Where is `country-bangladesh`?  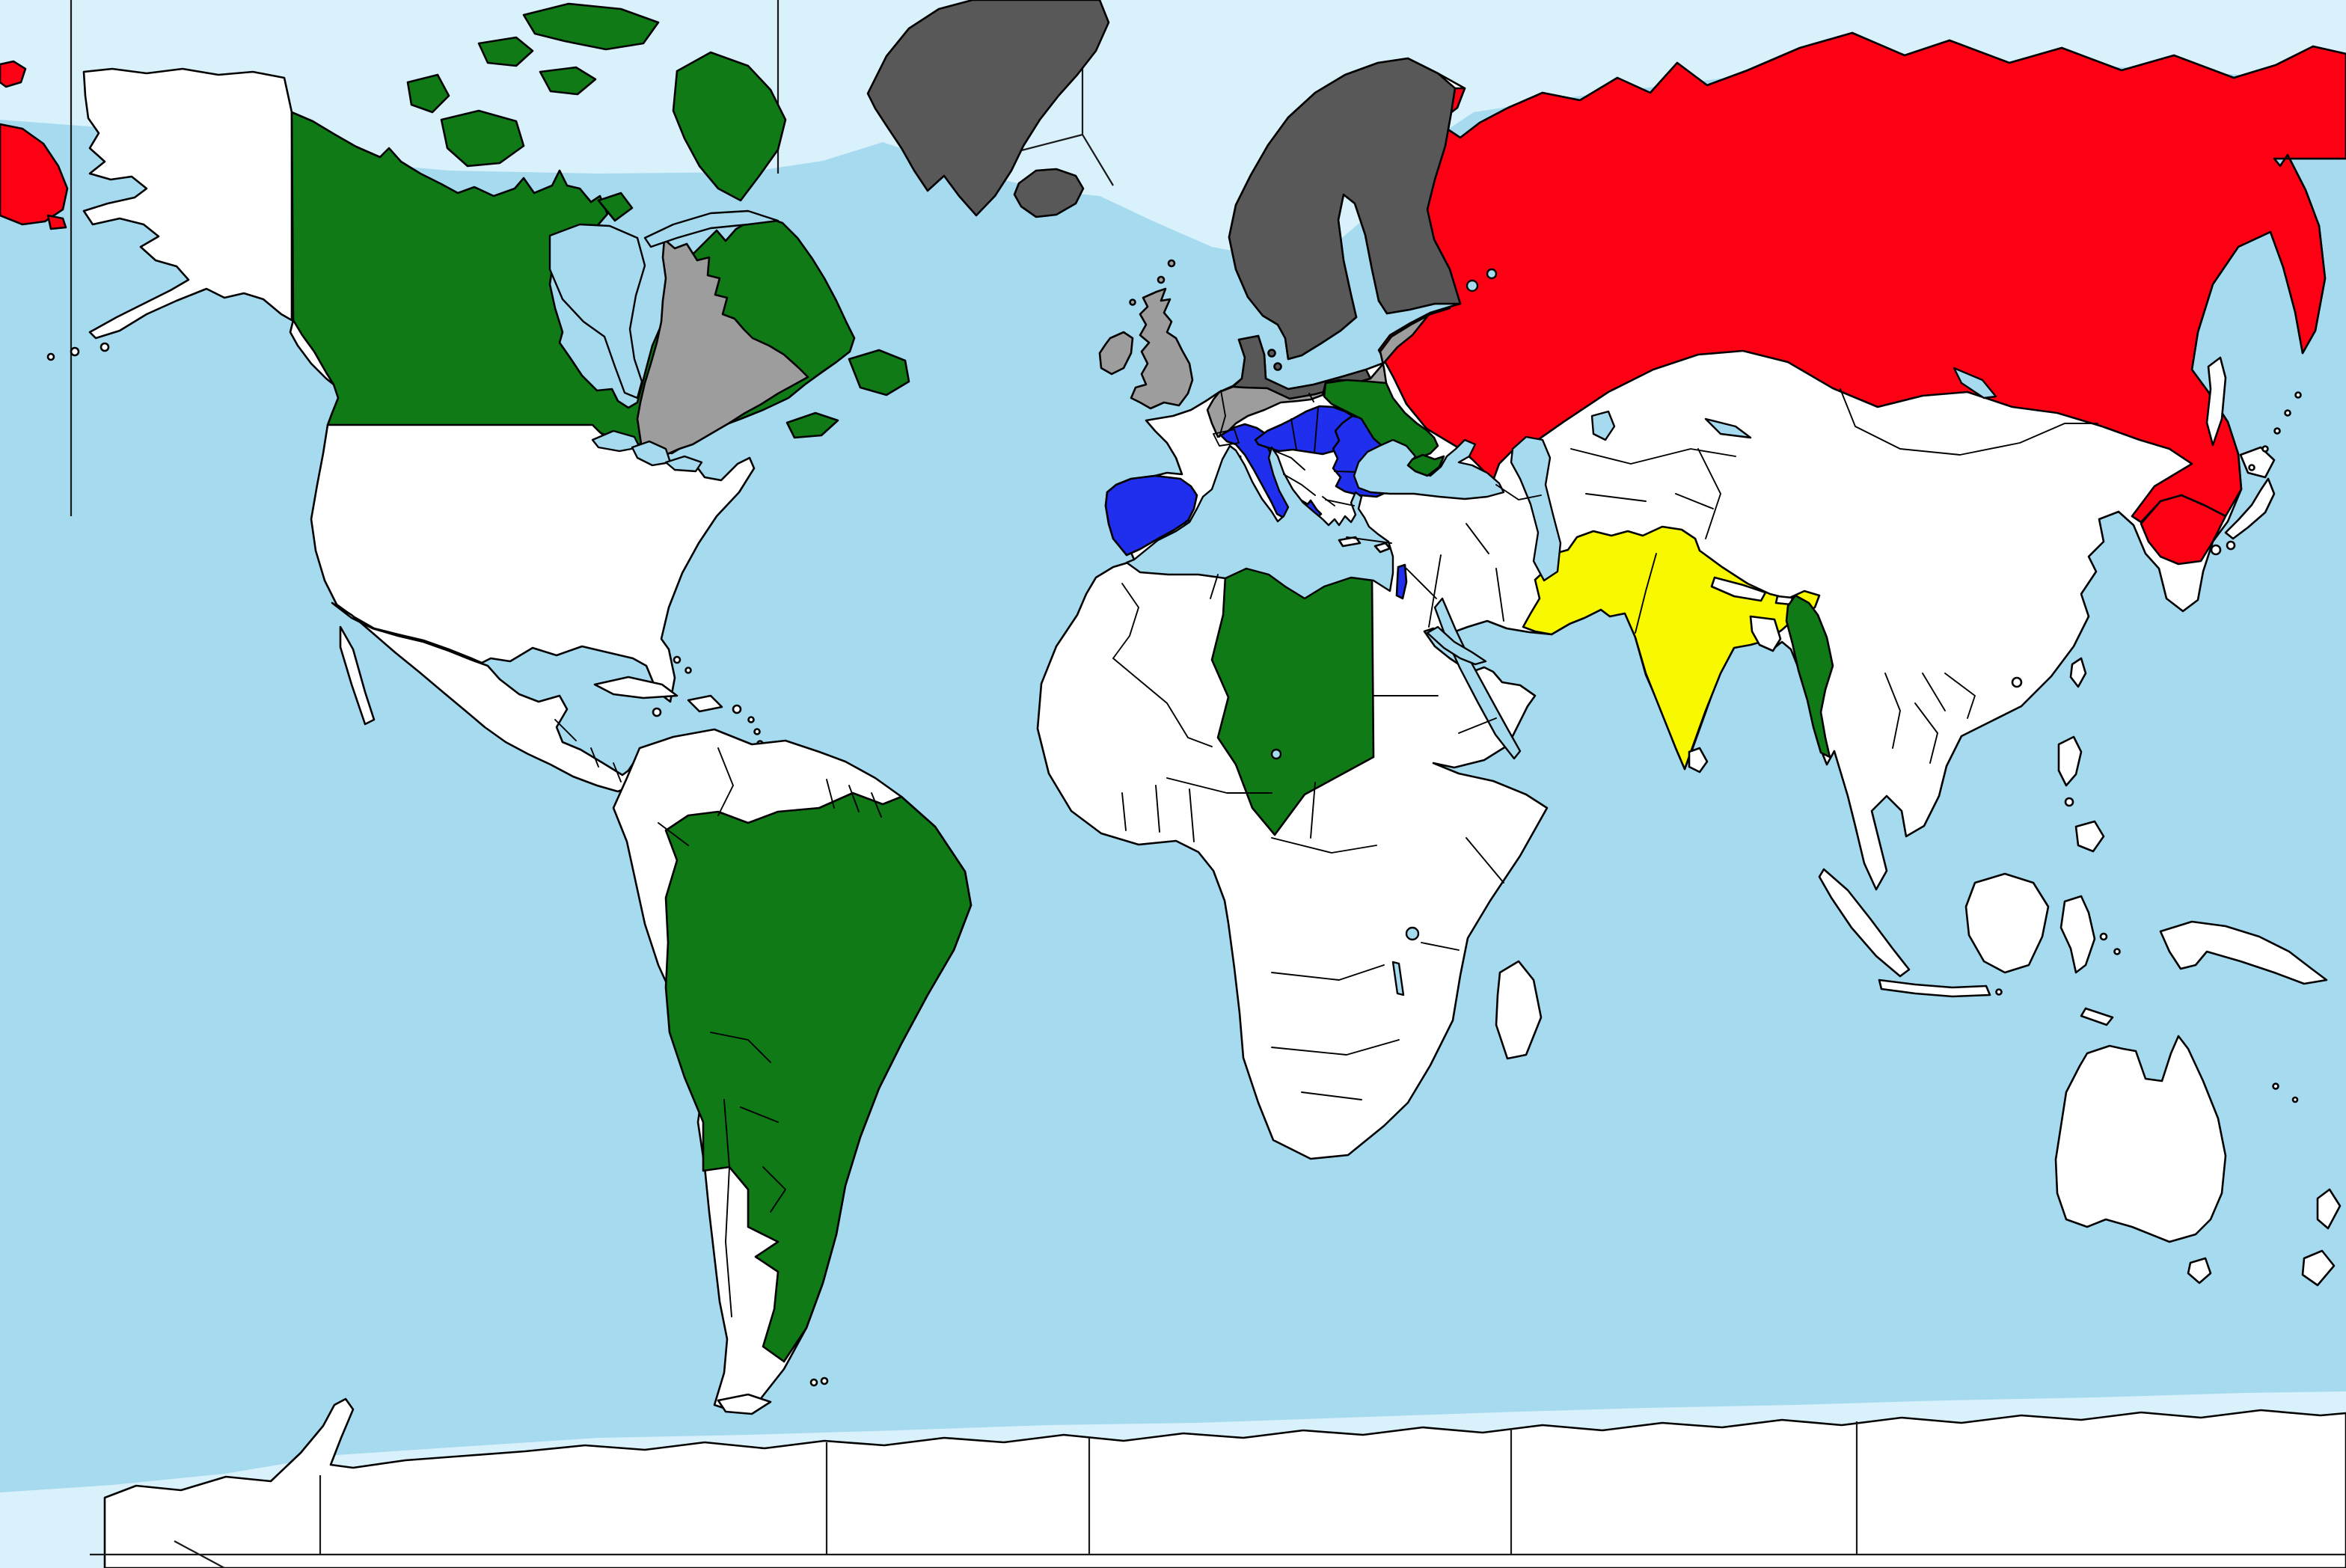
country-bangladesh is located at coordinates (1765, 633).